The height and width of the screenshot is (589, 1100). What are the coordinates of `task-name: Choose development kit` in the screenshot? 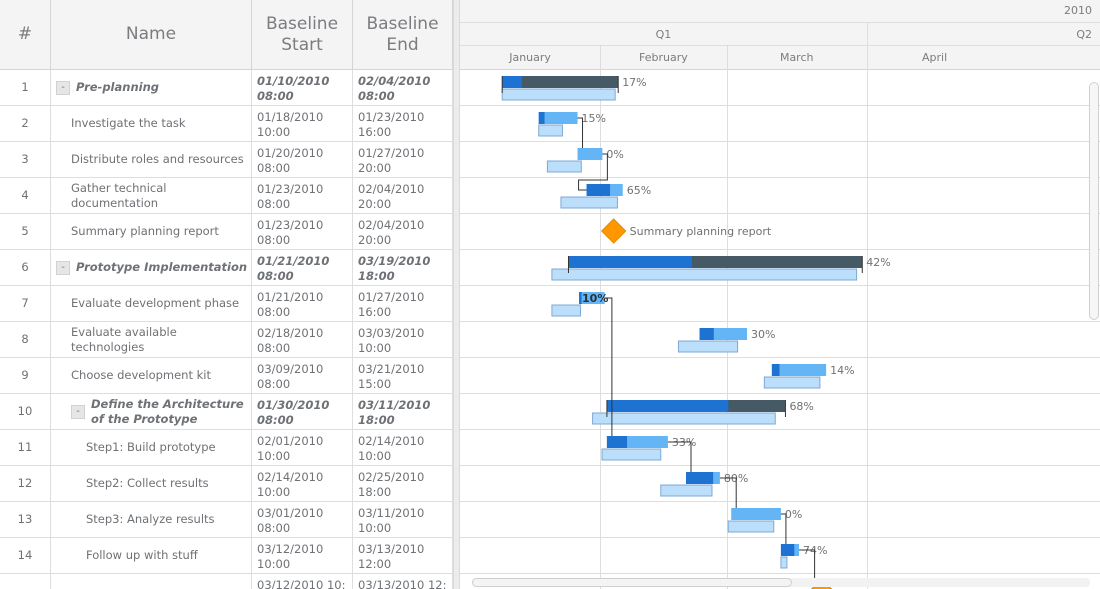 It's located at (141, 375).